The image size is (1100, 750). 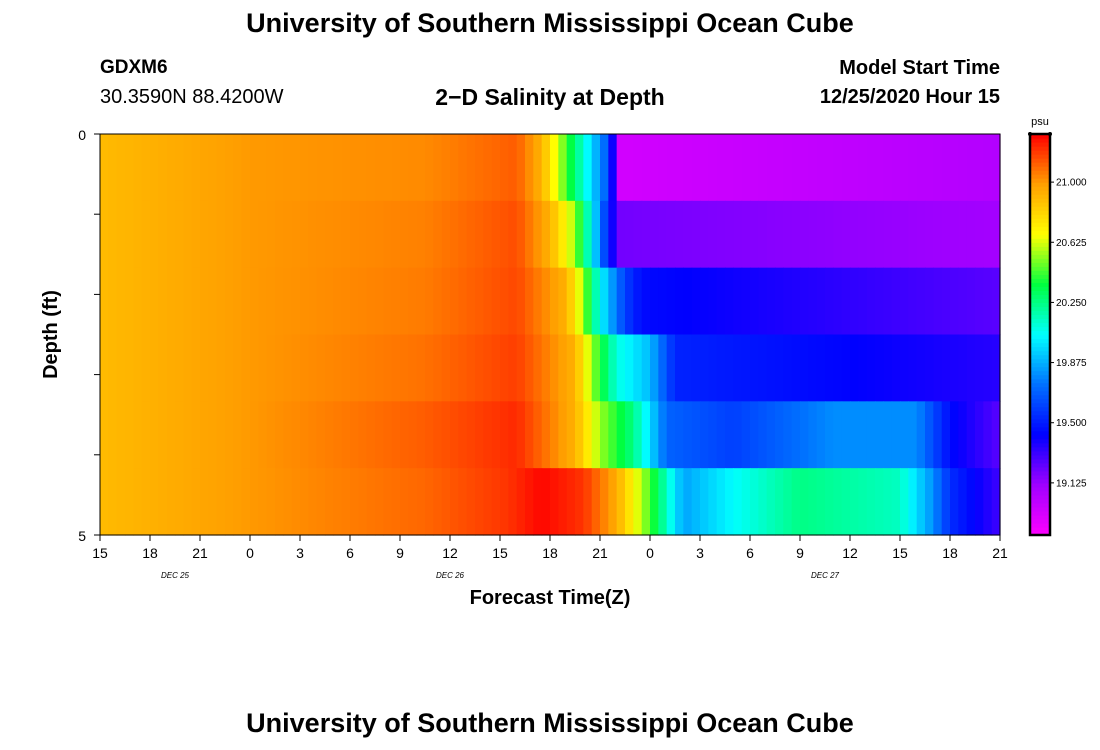 What do you see at coordinates (550, 598) in the screenshot?
I see `x-axis-title: Forecast Time(Z)` at bounding box center [550, 598].